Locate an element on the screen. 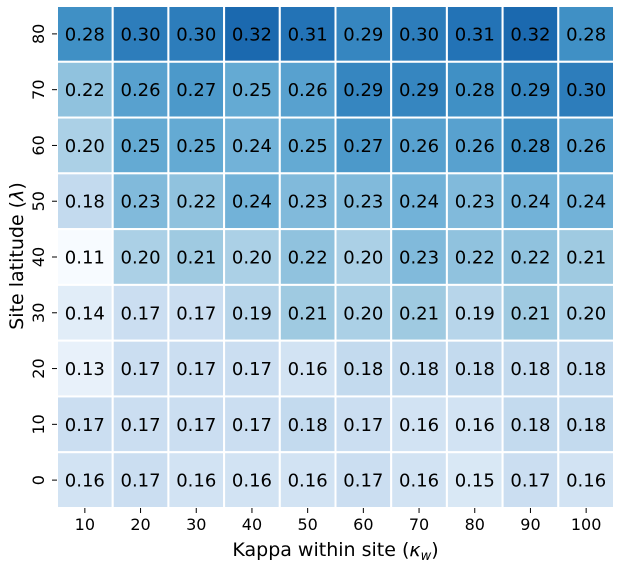 This screenshot has width=622, height=568. y-axis-ticks: 80 70 60 50 40 30 20 10 0 is located at coordinates (43, 254).